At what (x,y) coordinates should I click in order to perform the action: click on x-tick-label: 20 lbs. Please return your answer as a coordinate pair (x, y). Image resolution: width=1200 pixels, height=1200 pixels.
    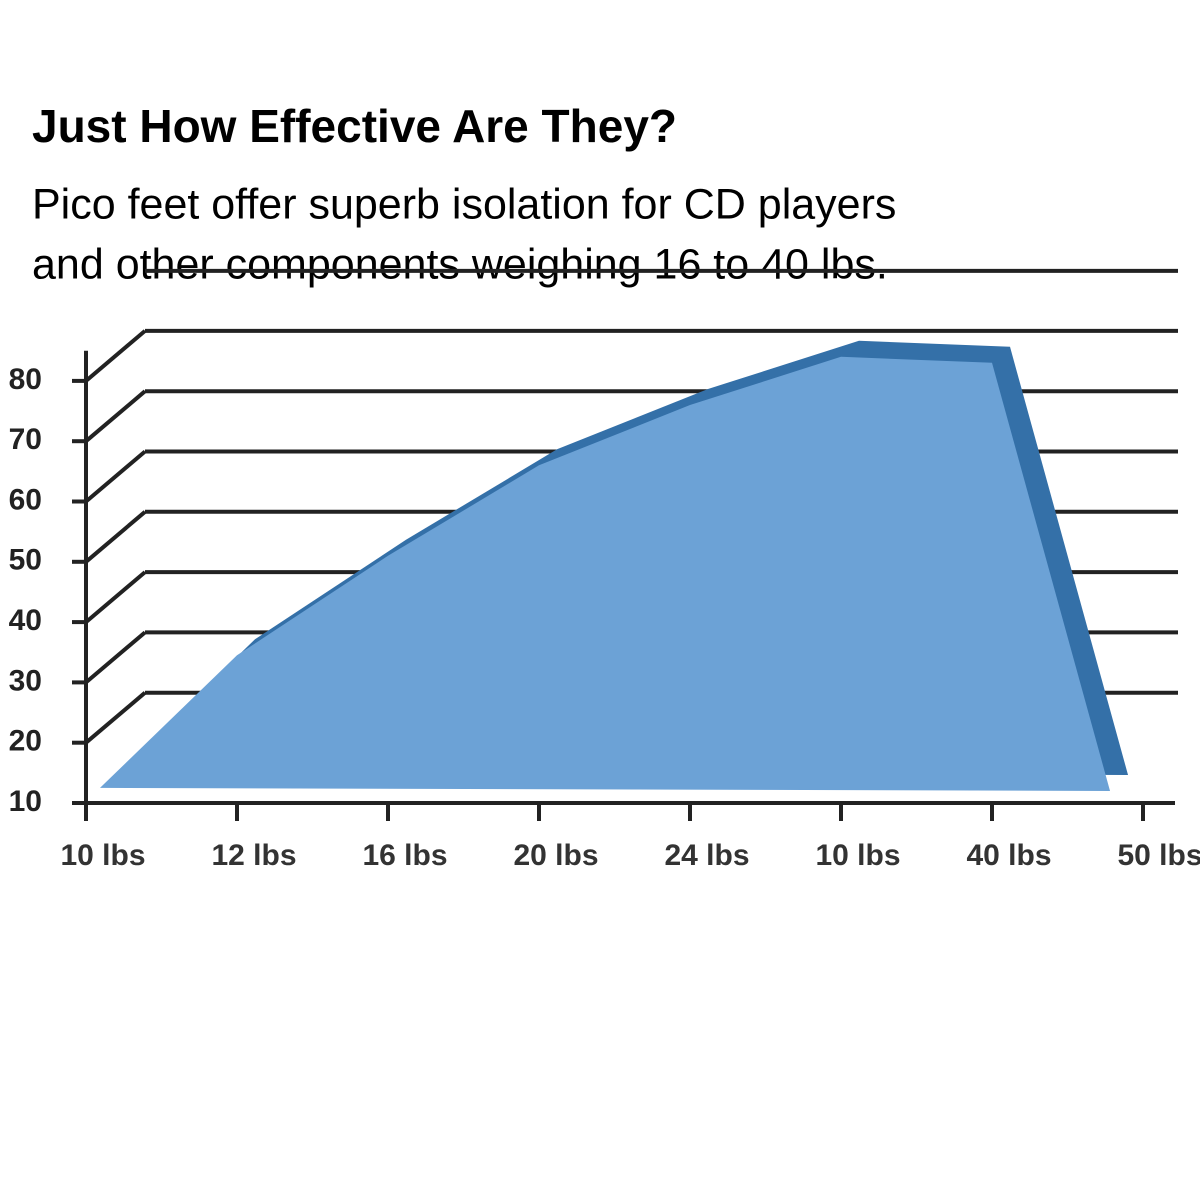
    Looking at the image, I should click on (555, 855).